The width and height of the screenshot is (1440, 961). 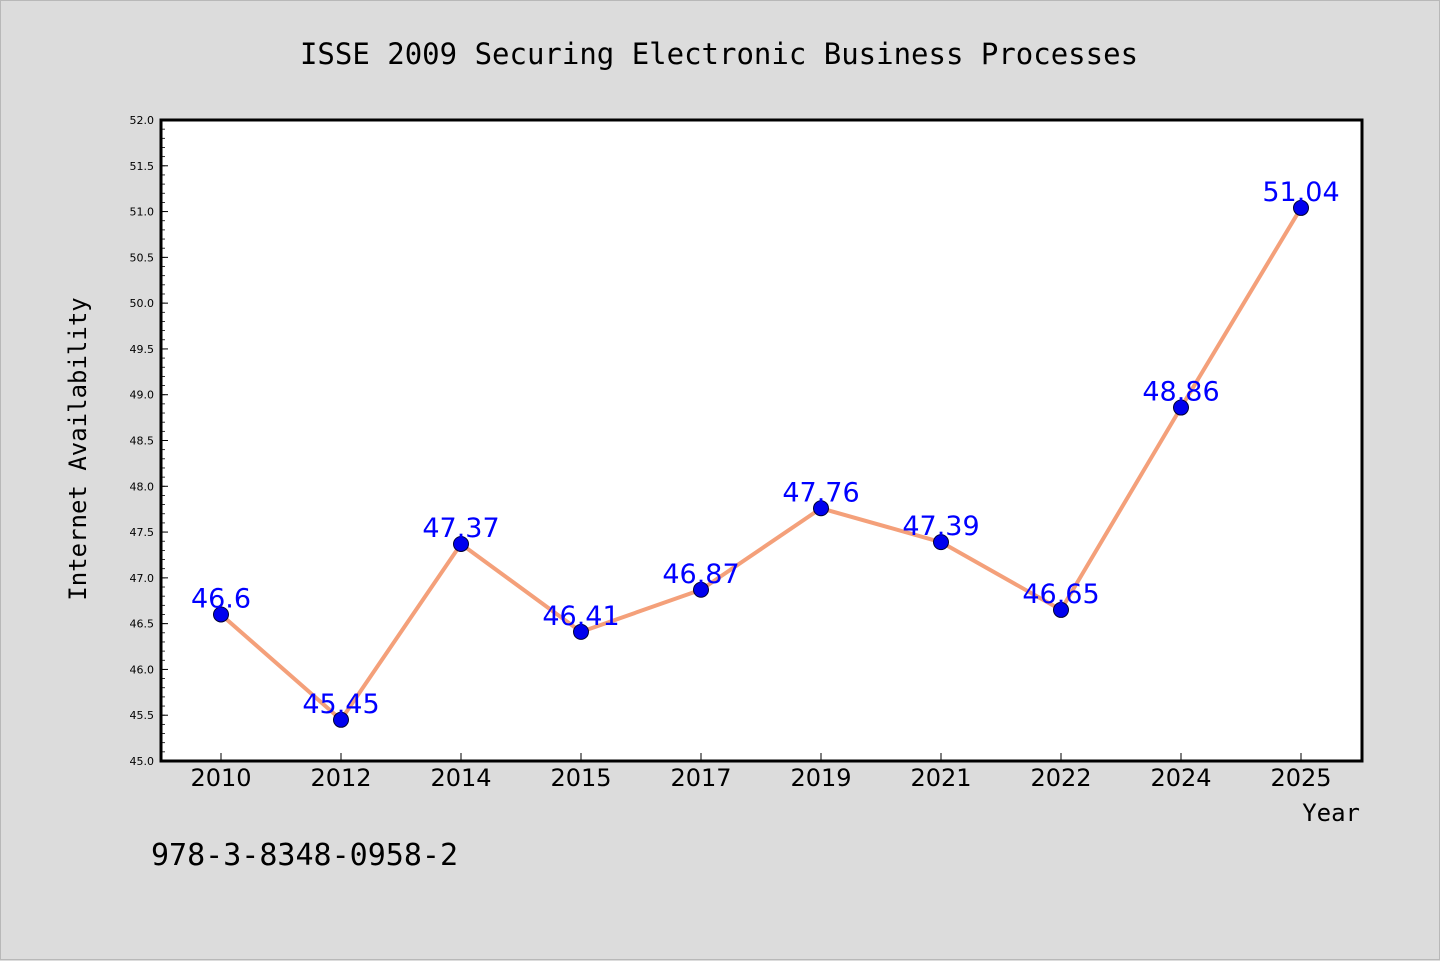 What do you see at coordinates (1300, 778) in the screenshot?
I see `x-tick-label: 2025` at bounding box center [1300, 778].